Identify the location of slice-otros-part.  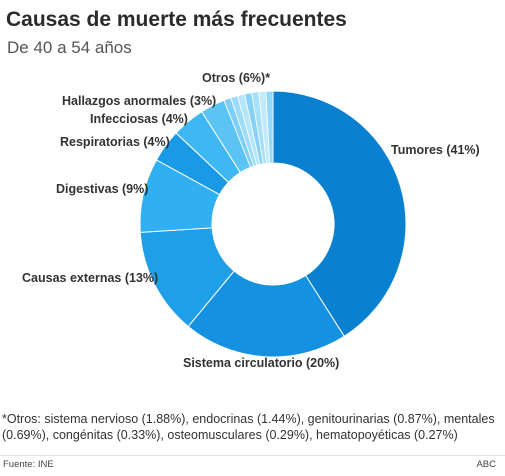
(269, 127).